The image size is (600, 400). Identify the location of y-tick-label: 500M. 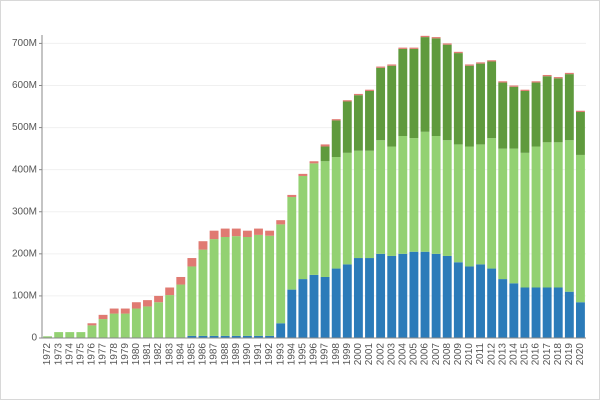
(24, 127).